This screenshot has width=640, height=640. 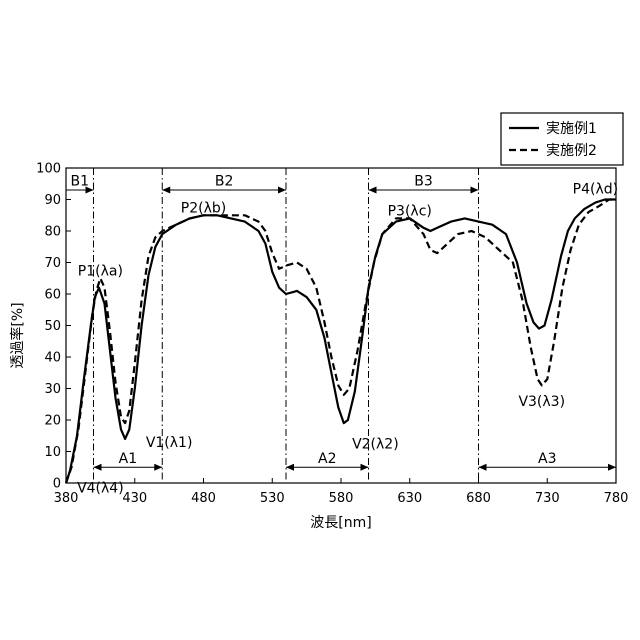 I want to click on point-label: V4(λ4), so click(x=100, y=489).